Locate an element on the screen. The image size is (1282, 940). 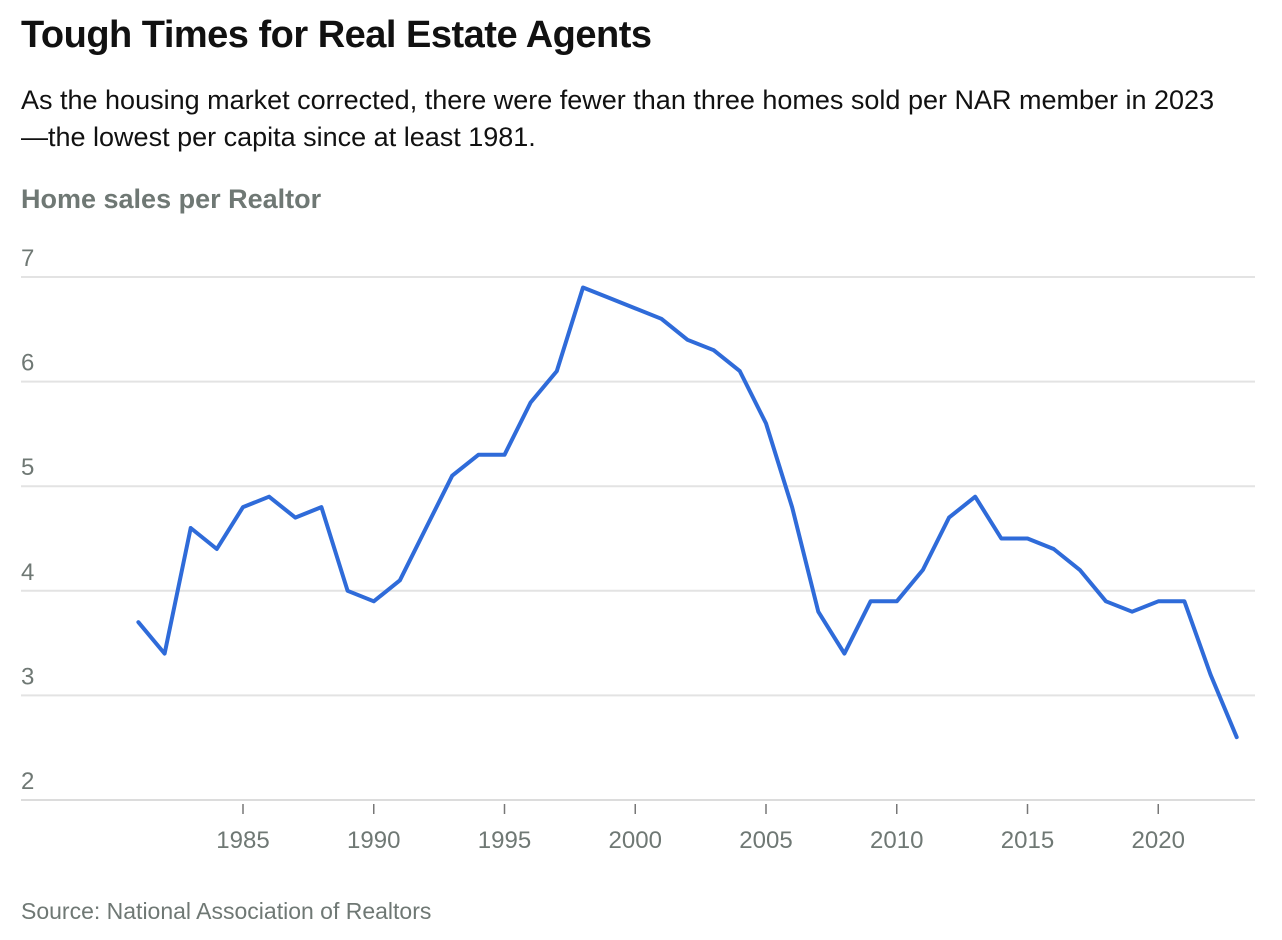
y-tick-label: 5 is located at coordinates (27, 467).